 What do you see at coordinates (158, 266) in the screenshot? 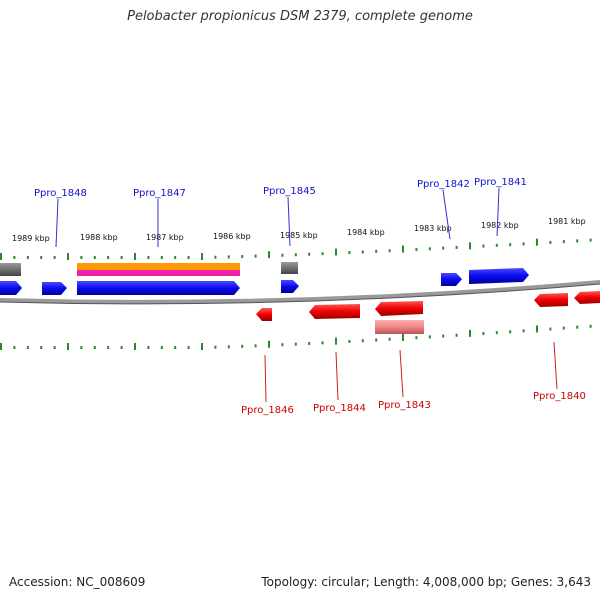
I see `orange-feature-bar` at bounding box center [158, 266].